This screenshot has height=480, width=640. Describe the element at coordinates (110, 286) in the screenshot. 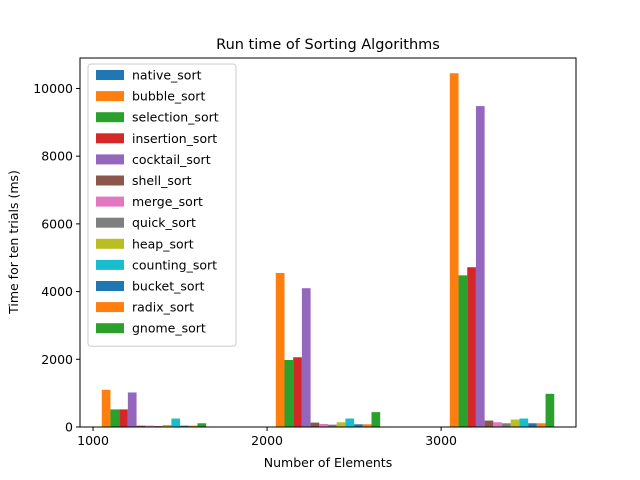

I see `legend-swatch-bucket-sort` at that location.